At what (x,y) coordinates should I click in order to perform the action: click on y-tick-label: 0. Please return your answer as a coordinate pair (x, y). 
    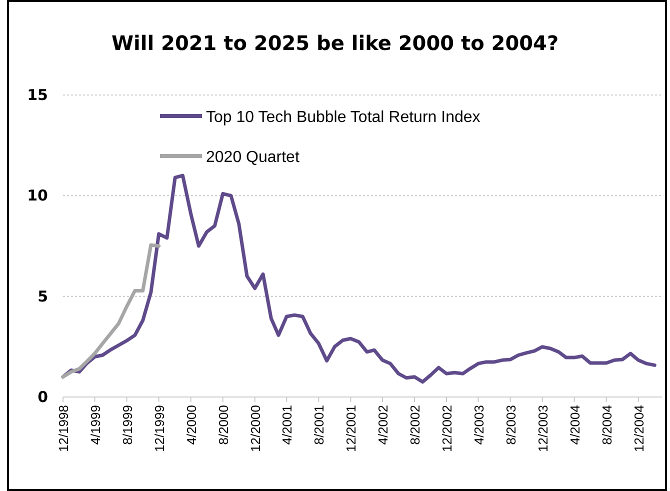
    Looking at the image, I should click on (43, 397).